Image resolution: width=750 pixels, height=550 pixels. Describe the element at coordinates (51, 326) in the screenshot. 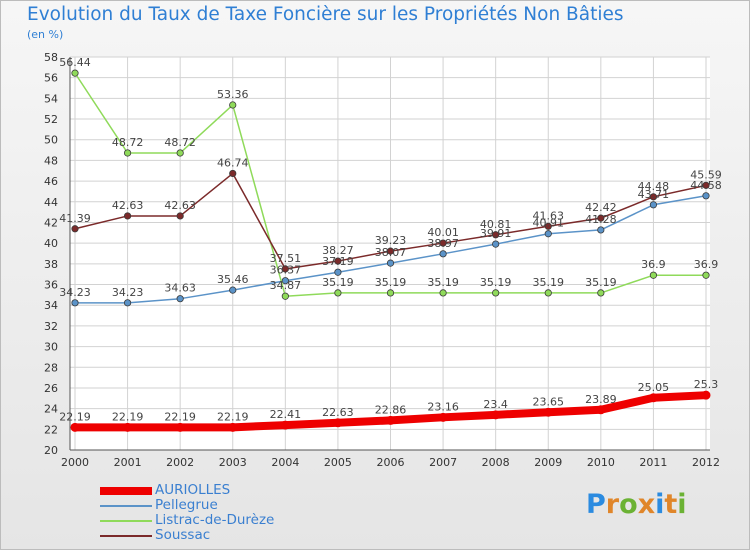

I see `y-tick-label: 32` at that location.